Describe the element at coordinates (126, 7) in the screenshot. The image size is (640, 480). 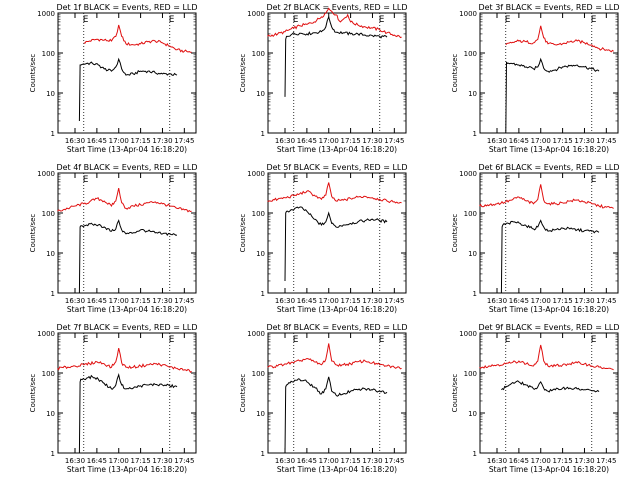
I see `panel-title: Det 1f BLACK = Events, RED = LLD` at that location.